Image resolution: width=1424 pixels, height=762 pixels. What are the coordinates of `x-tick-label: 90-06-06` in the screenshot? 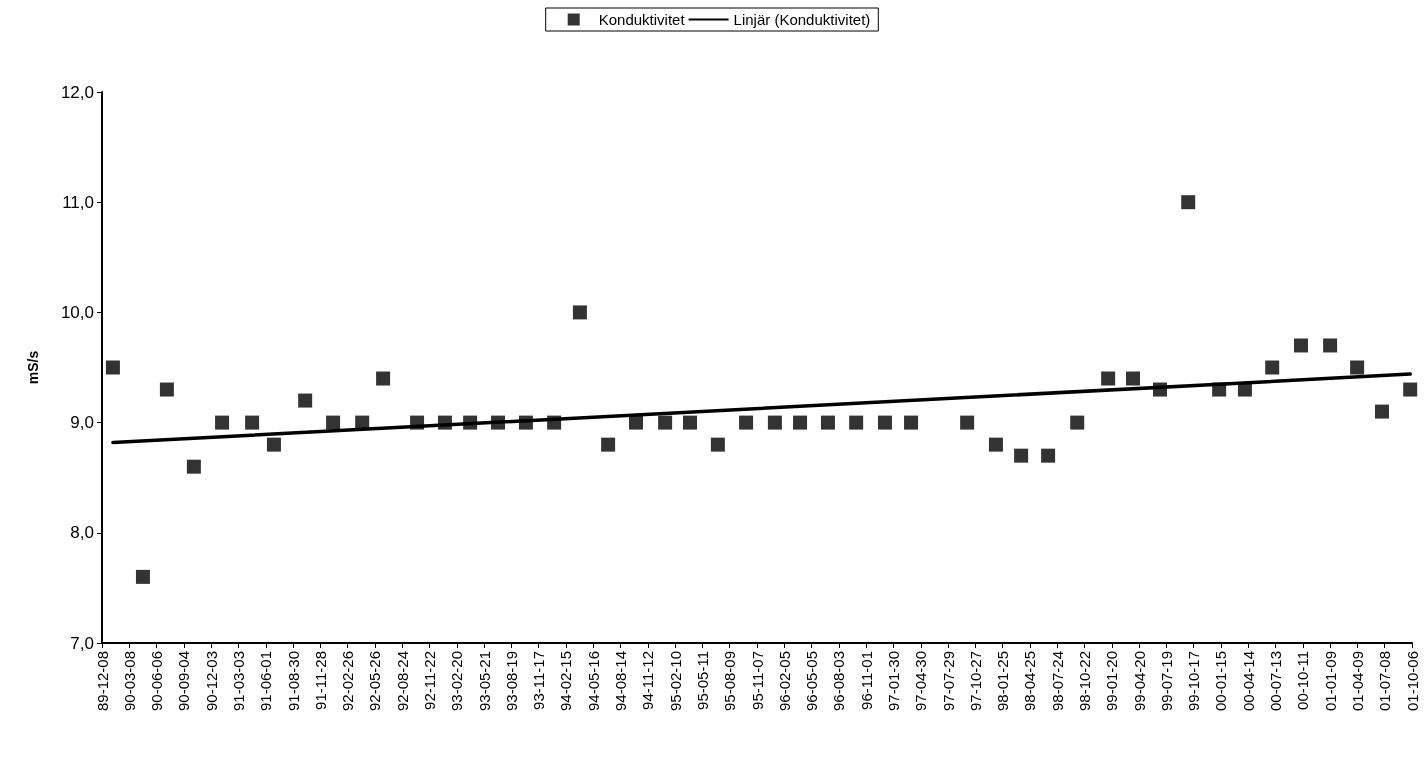 It's located at (157, 681).